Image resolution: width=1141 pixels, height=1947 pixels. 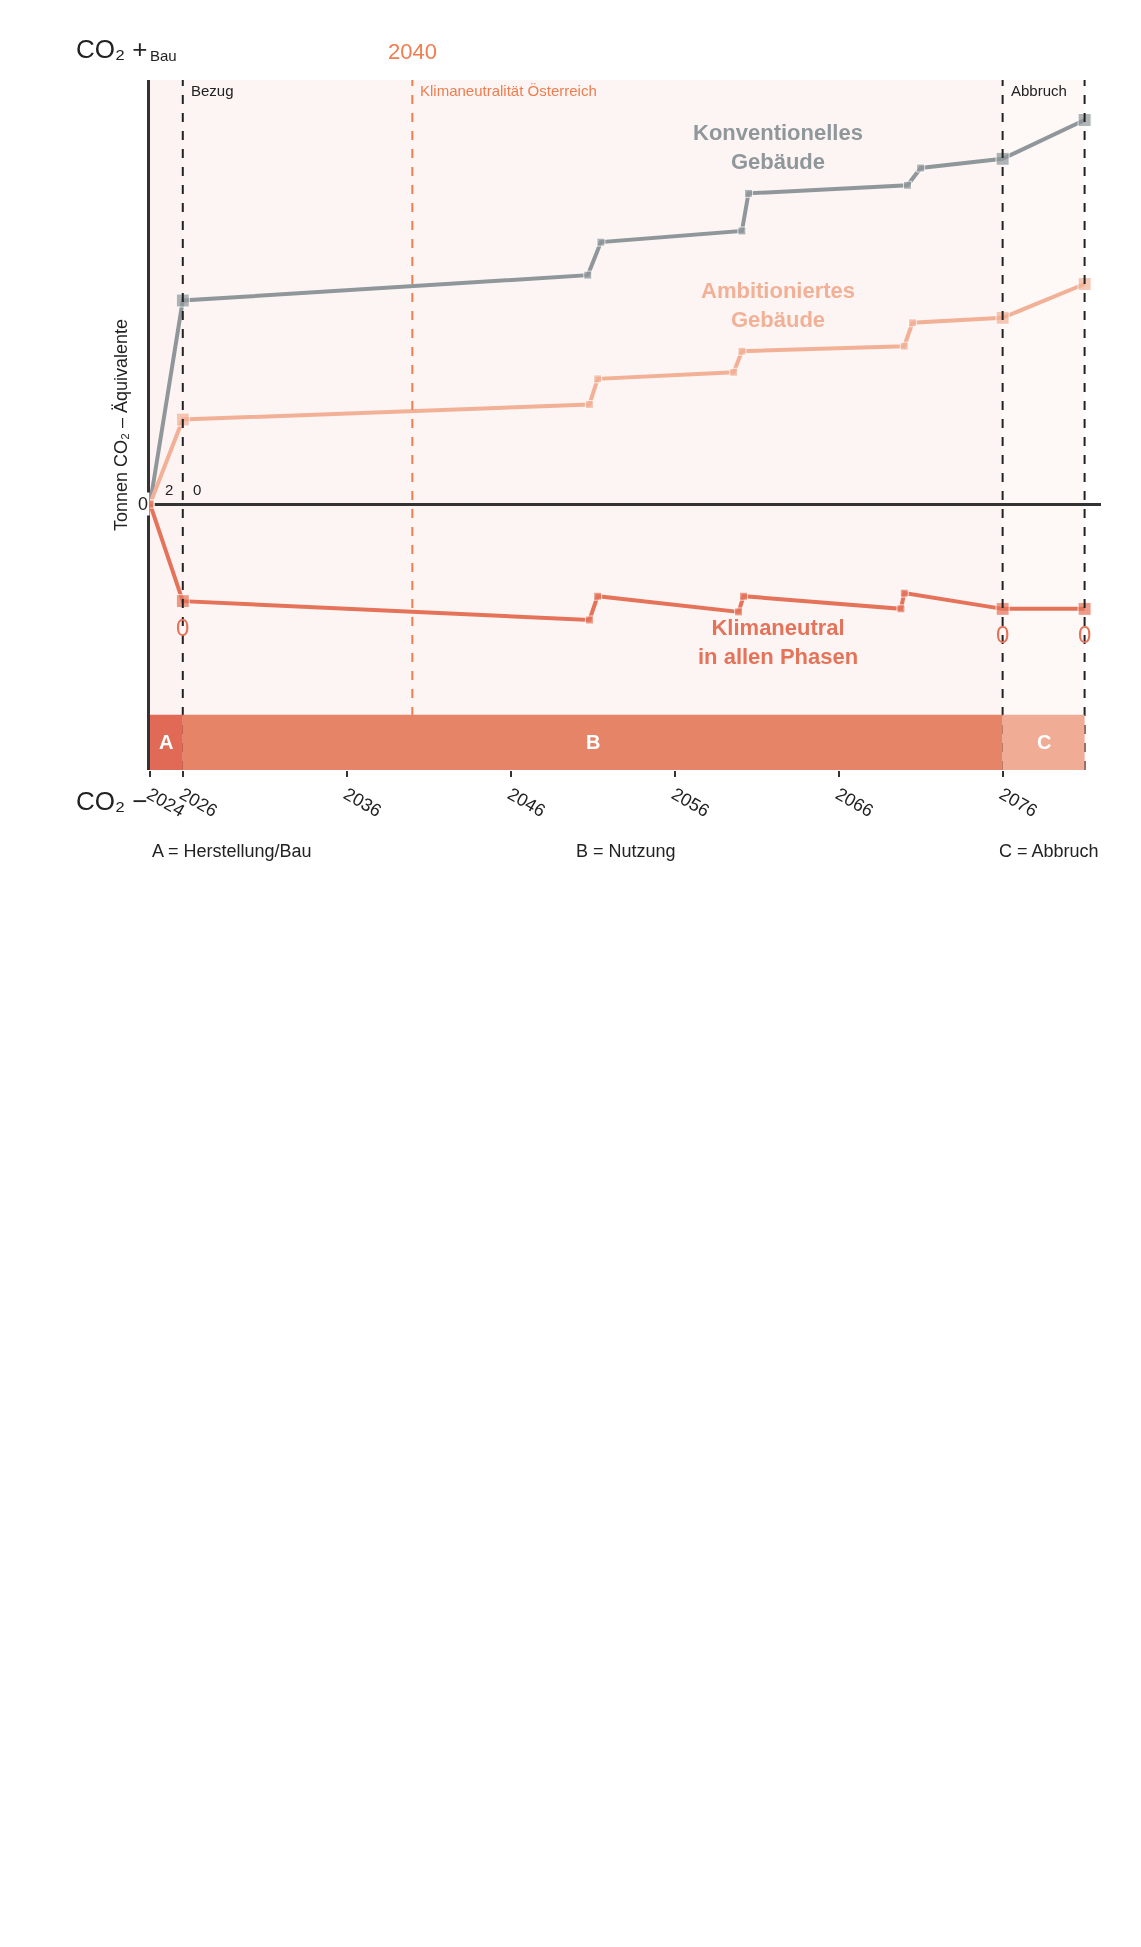 What do you see at coordinates (112, 49) in the screenshot?
I see `text: CO₂ +` at bounding box center [112, 49].